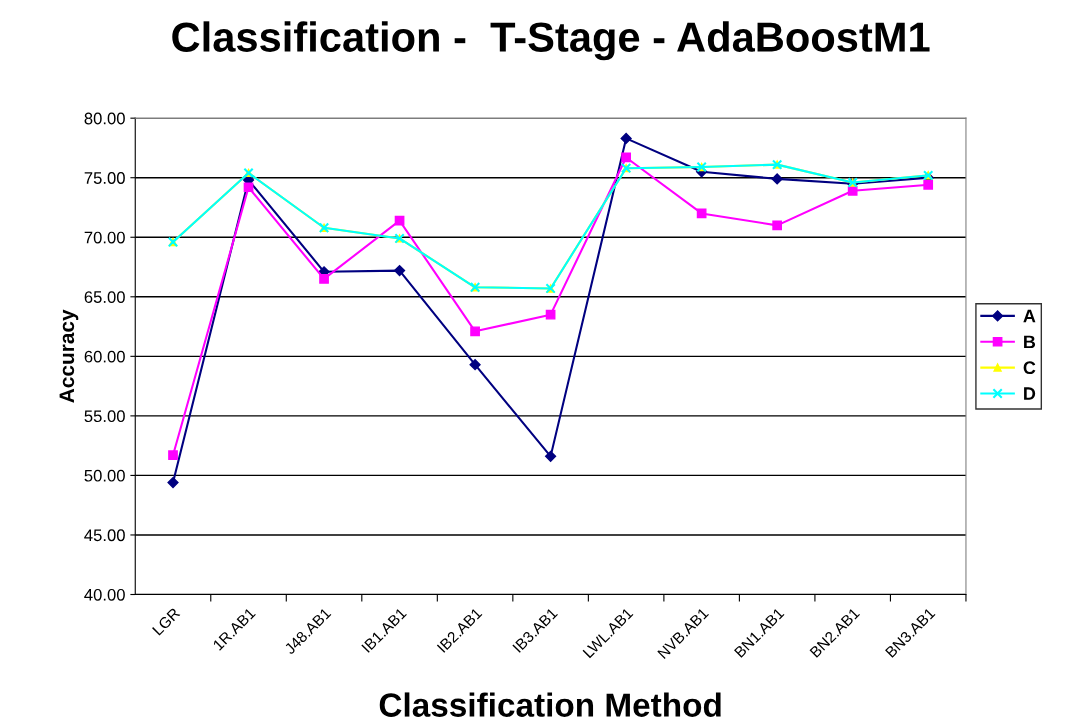  What do you see at coordinates (104, 118) in the screenshot?
I see `y-tick-label: 80.00` at bounding box center [104, 118].